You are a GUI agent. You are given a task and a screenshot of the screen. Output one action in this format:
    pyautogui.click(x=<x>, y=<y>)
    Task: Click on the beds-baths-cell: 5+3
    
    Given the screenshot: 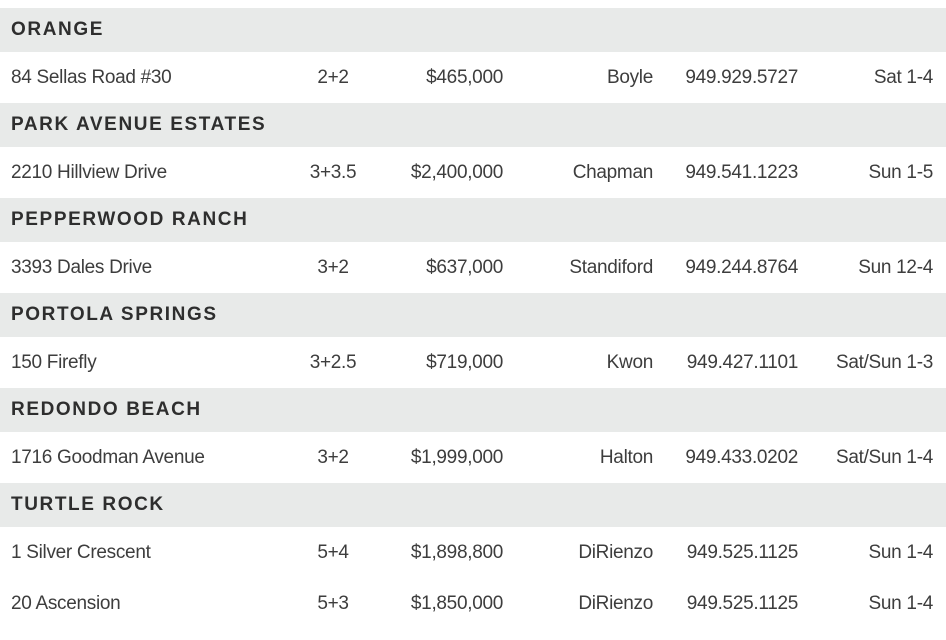 What is the action you would take?
    pyautogui.click(x=333, y=603)
    